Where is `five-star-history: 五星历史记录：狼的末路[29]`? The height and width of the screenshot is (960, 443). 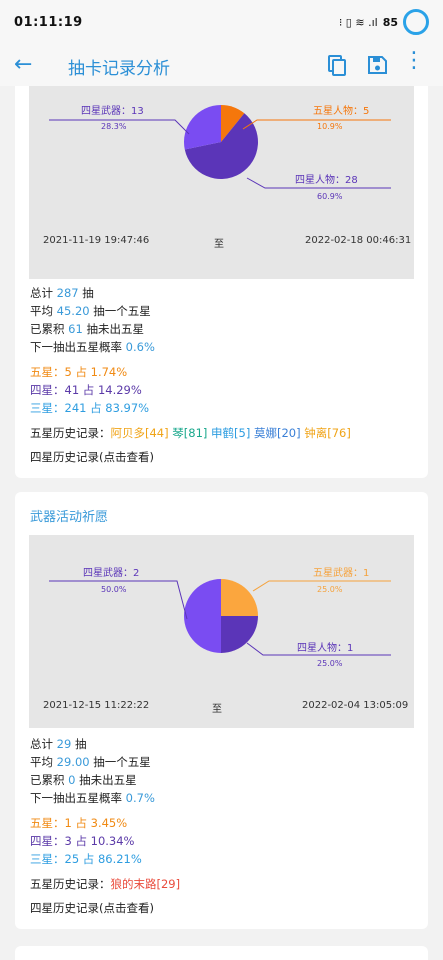 five-star-history: 五星历史记录：狼的末路[29] is located at coordinates (105, 884).